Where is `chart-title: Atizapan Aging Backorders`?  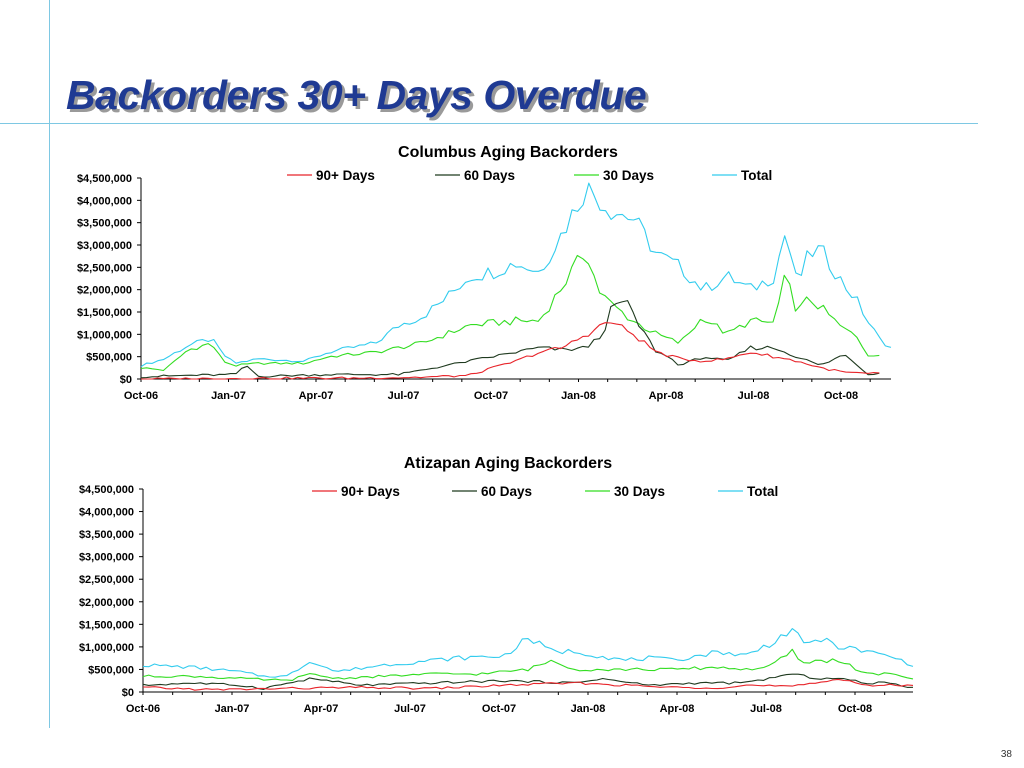
chart-title: Atizapan Aging Backorders is located at coordinates (508, 463).